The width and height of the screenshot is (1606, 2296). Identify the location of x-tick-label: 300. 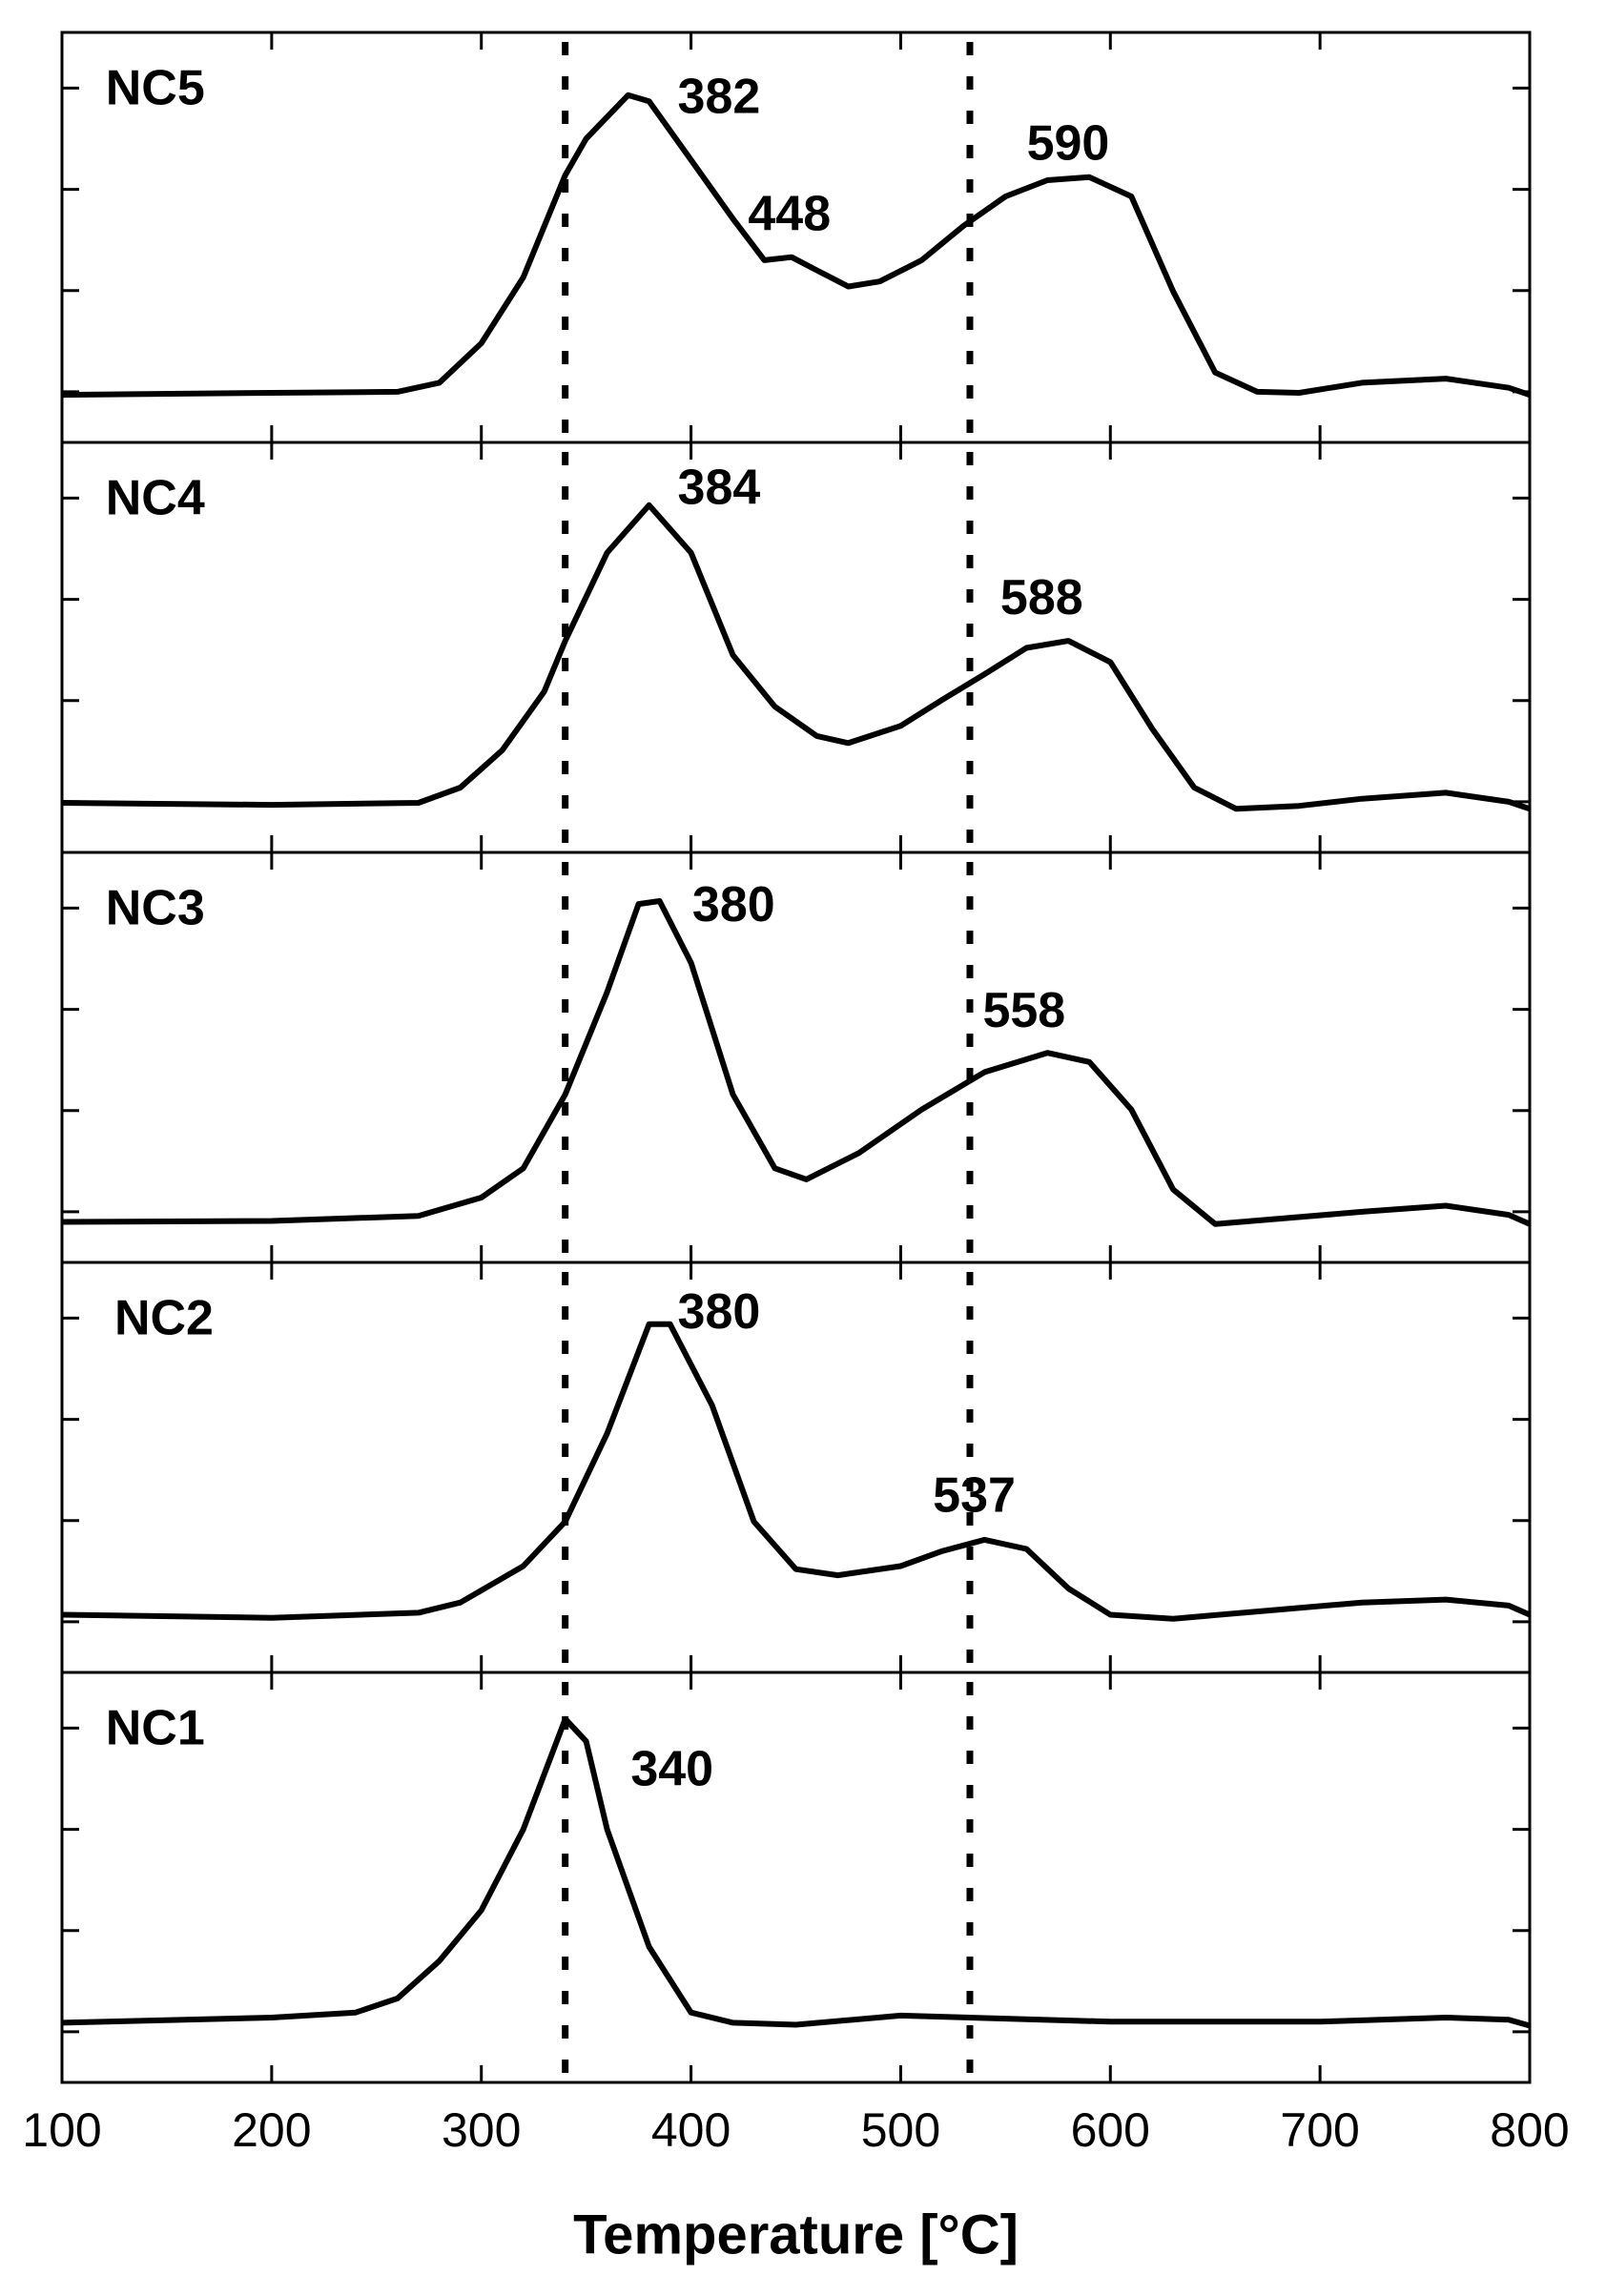
(481, 2130).